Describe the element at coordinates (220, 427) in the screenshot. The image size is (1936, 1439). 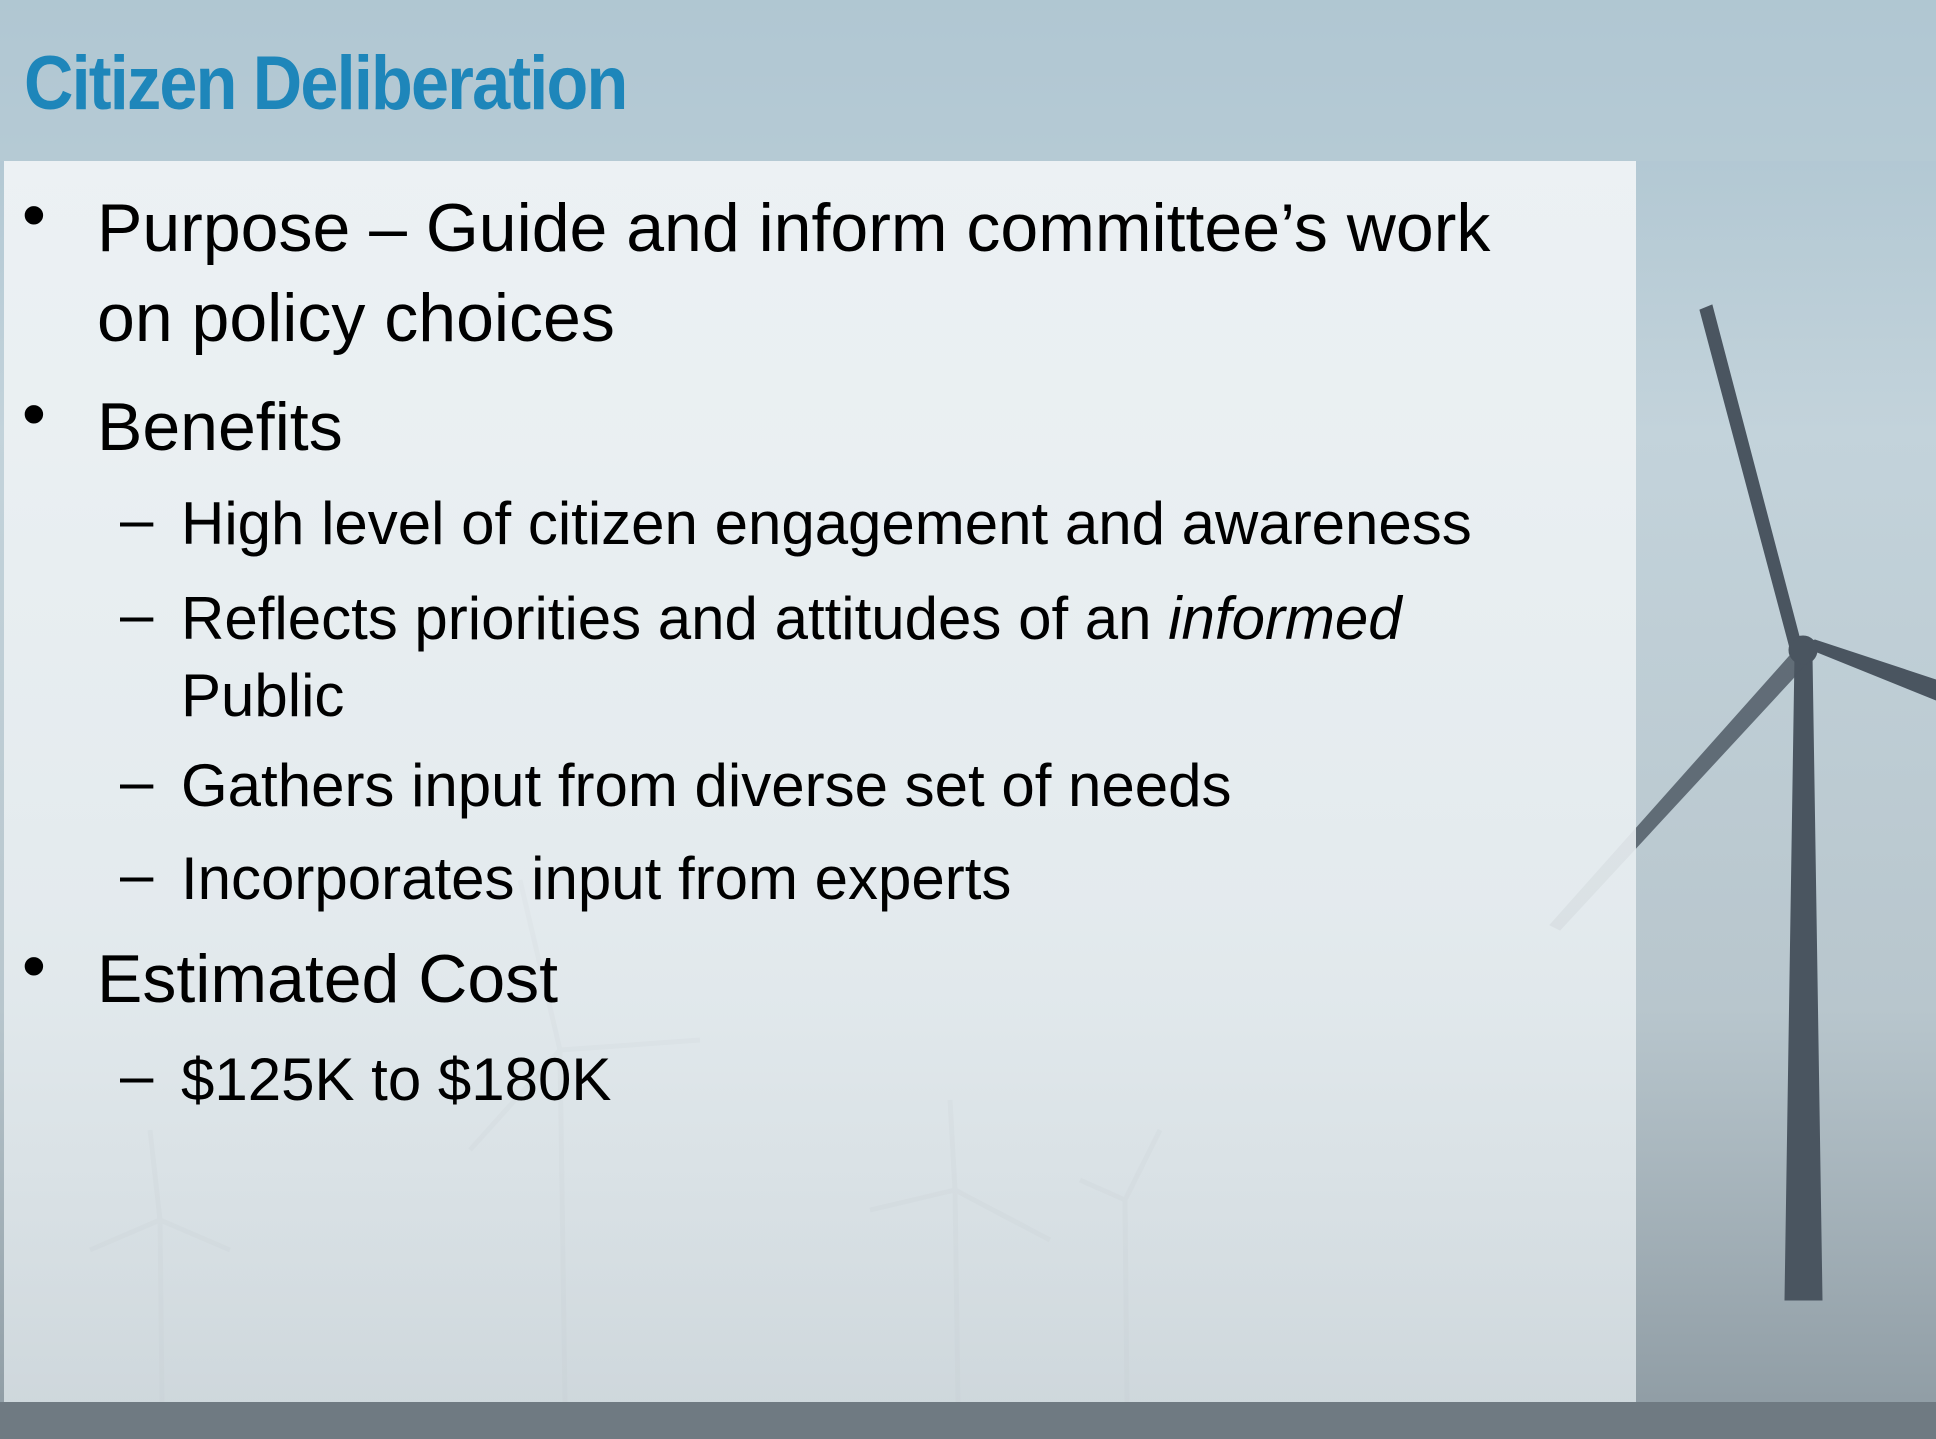
I see `bullet-text: Benefits` at that location.